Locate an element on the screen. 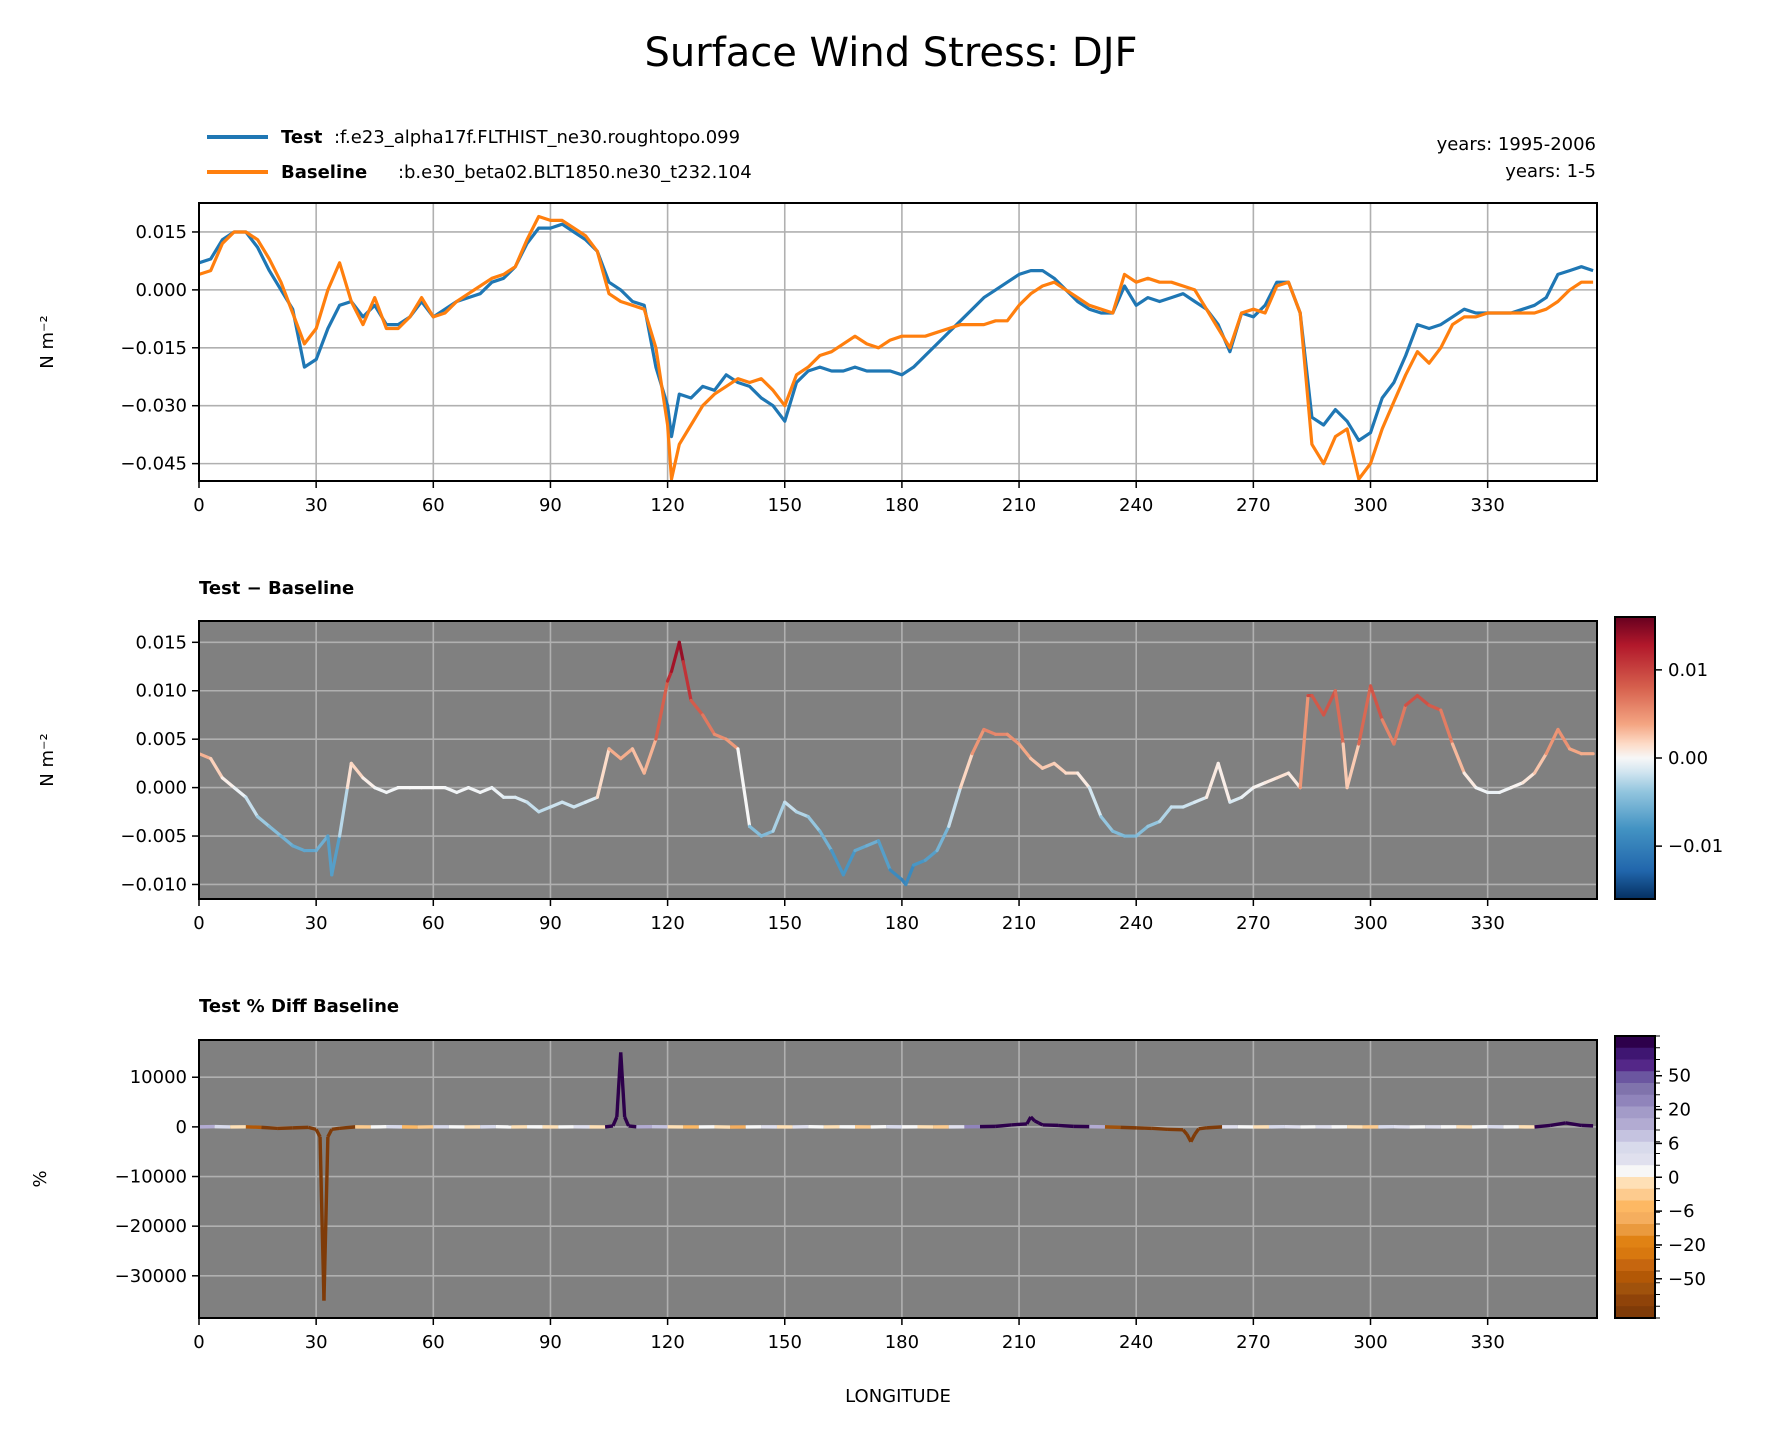 The image size is (1783, 1433). y-tick-label: −0.005 is located at coordinates (153, 836).